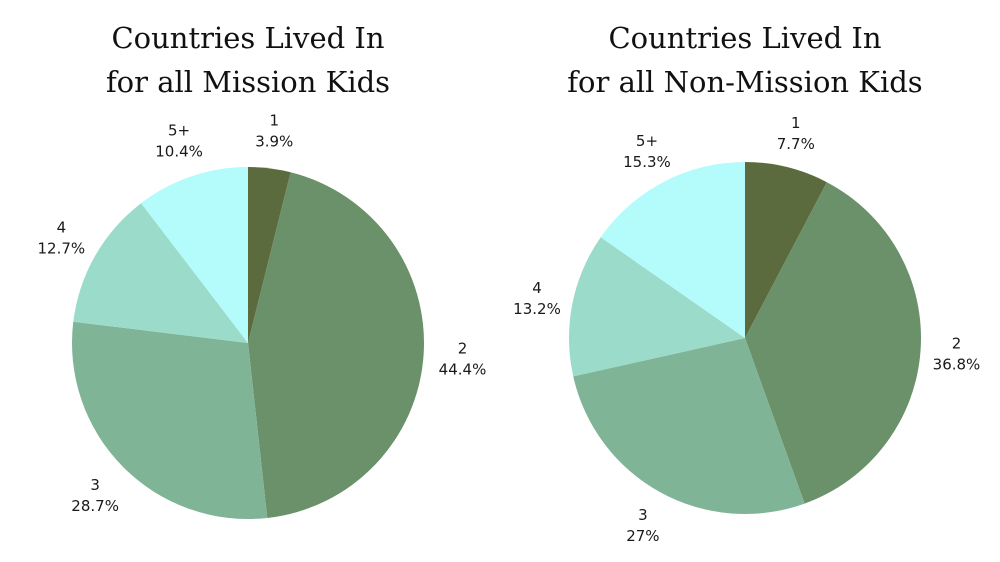 Image resolution: width=1000 pixels, height=562 pixels. Describe the element at coordinates (248, 82) in the screenshot. I see `chart-title-line-2: for all Mission Kids` at that location.